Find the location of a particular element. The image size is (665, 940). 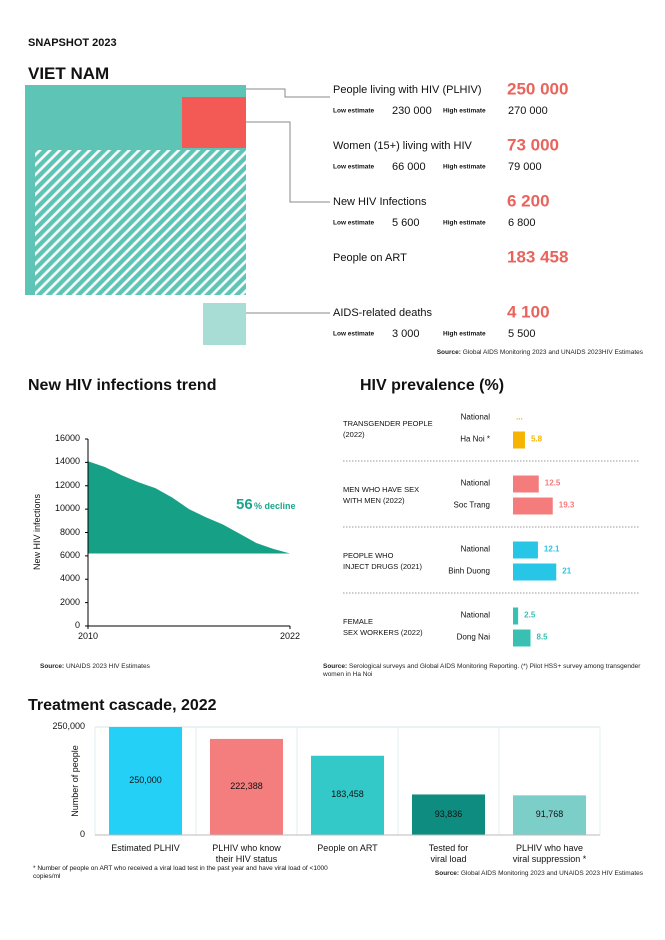

y-tick-label: 8000 is located at coordinates (69, 531).